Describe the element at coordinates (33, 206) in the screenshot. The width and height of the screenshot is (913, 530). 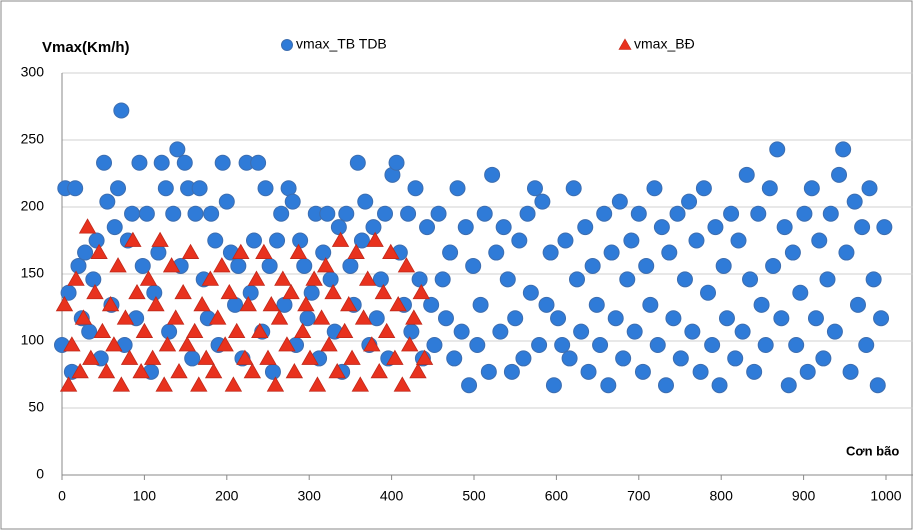
I see `y-tick-label: 200` at that location.